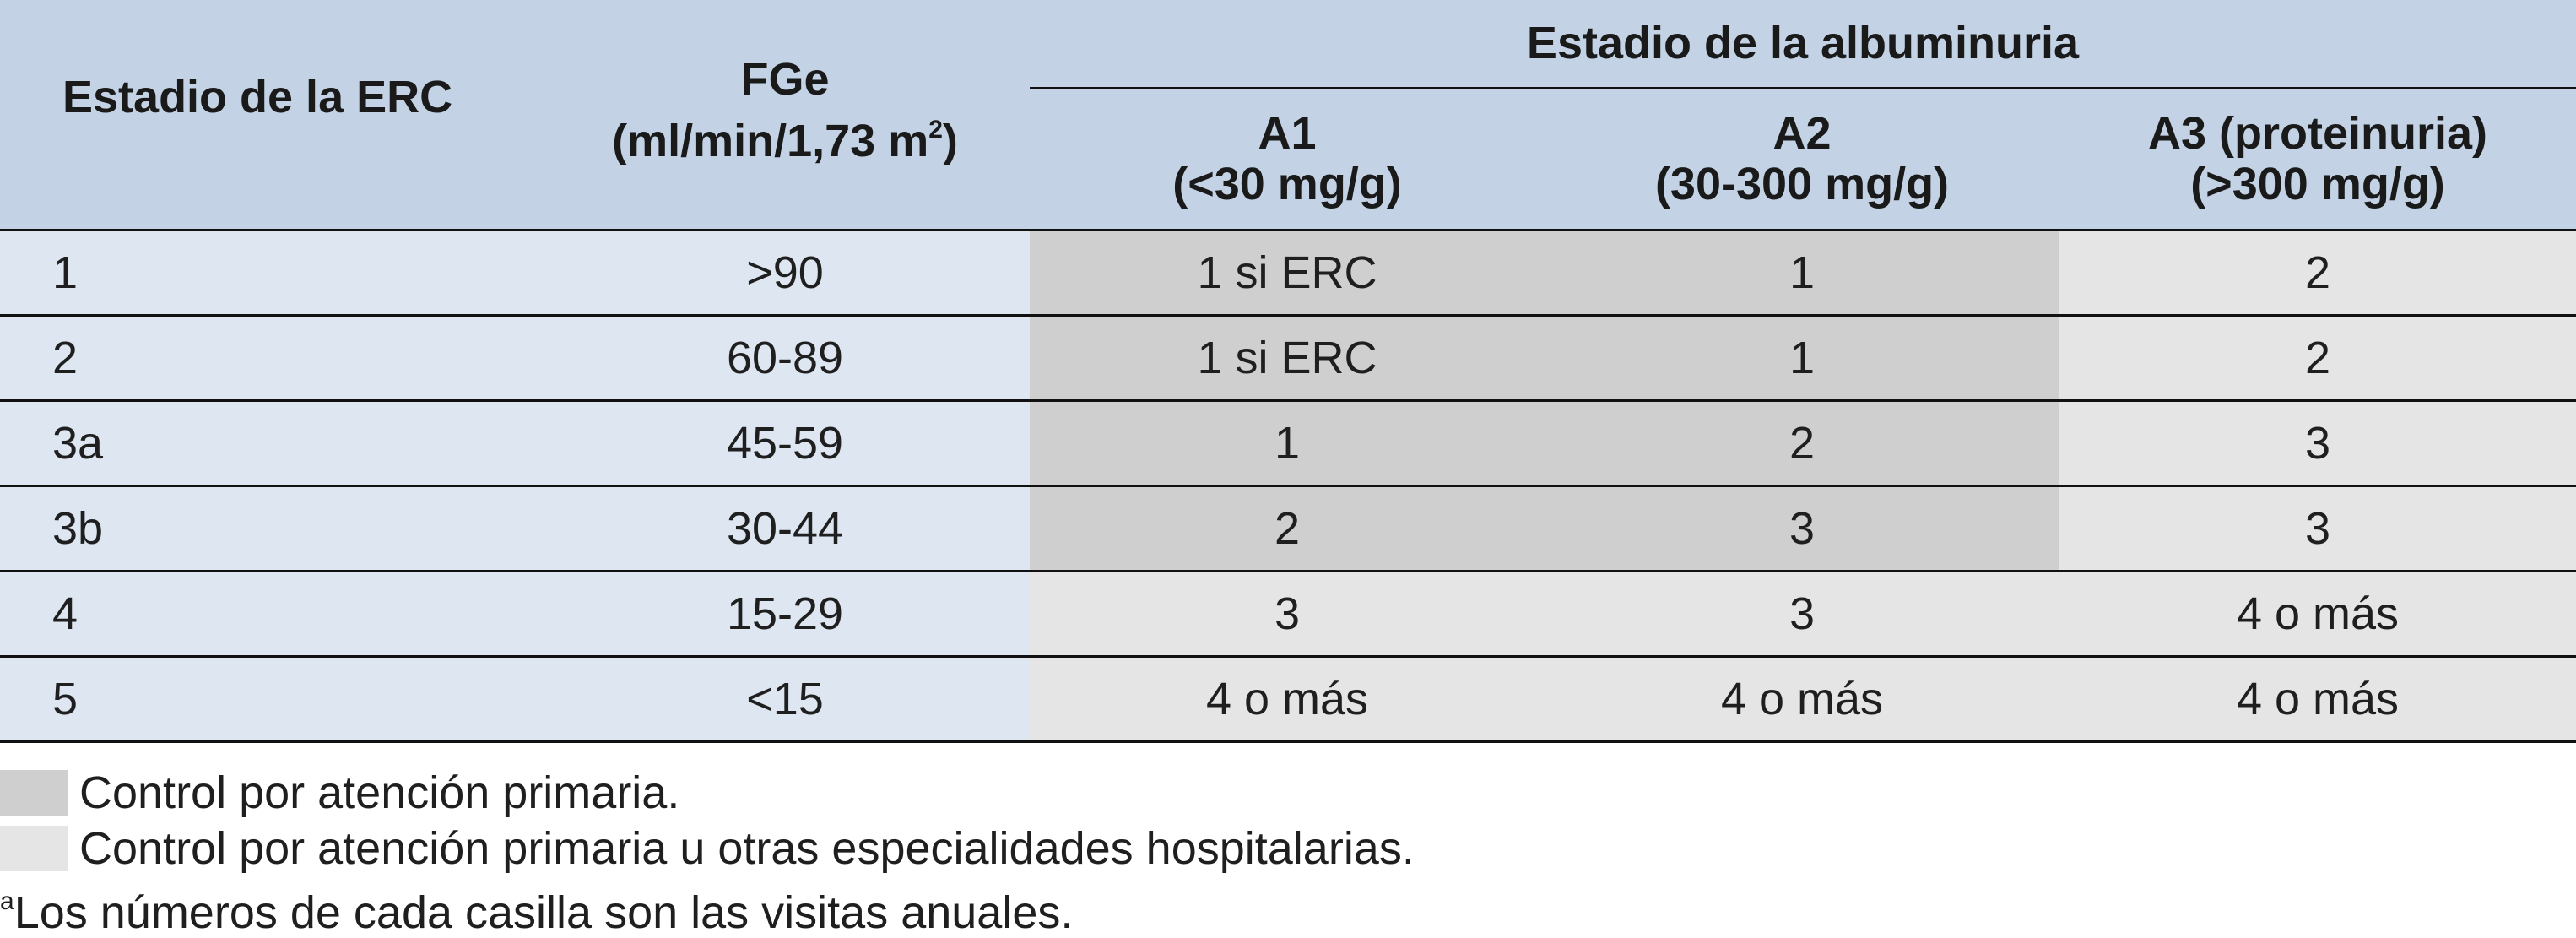 This screenshot has height=938, width=2576. I want to click on a1-header: A1 (<30 mg/g), so click(1287, 158).